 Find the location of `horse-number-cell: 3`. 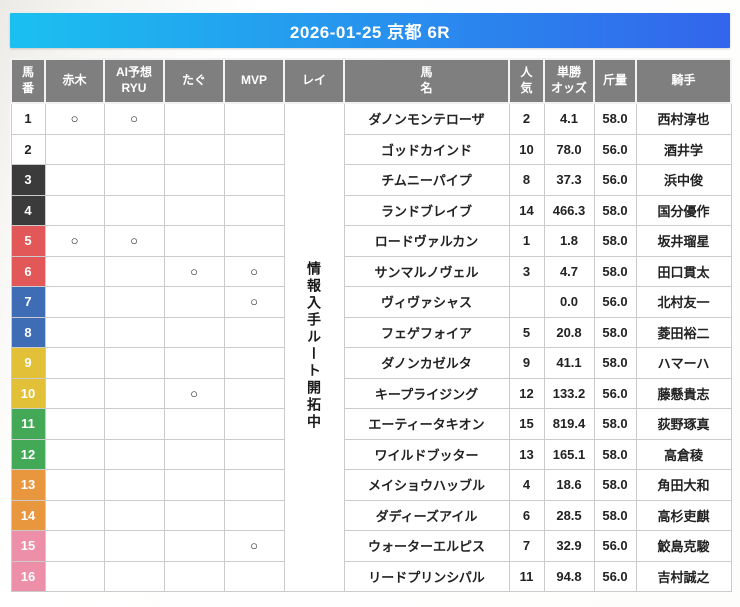

horse-number-cell: 3 is located at coordinates (28, 180).